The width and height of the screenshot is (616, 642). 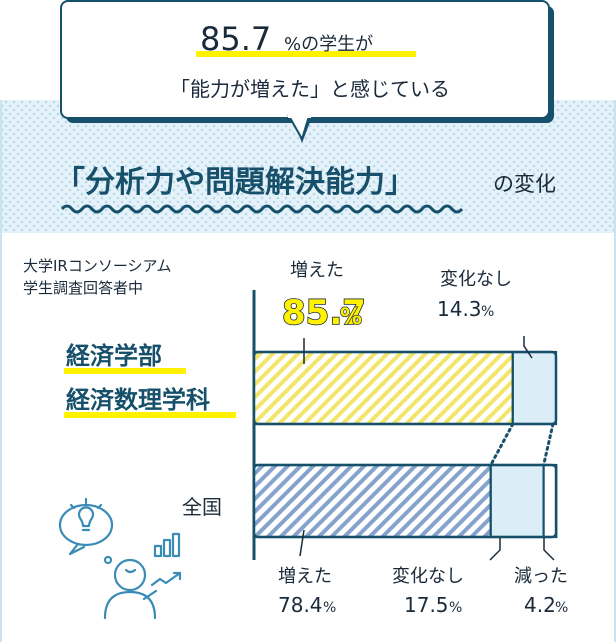 I want to click on source-note-line1: 大学IRコンソーシアム, so click(x=97, y=266).